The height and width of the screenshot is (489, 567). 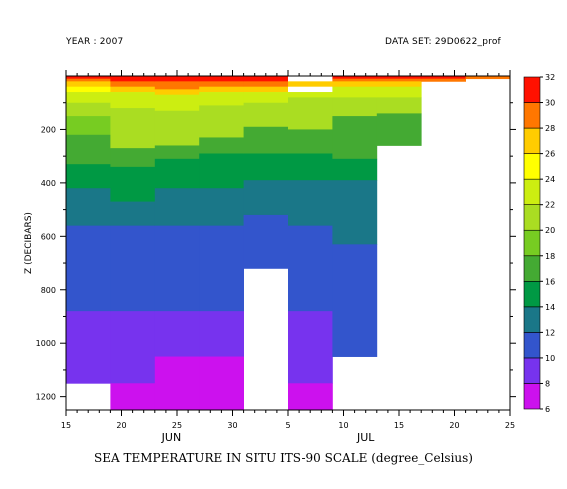 What do you see at coordinates (287, 425) in the screenshot?
I see `x-tick-label: 5` at bounding box center [287, 425].